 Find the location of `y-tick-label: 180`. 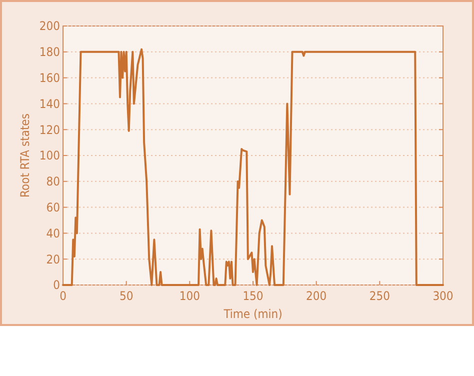

y-tick-label: 180 is located at coordinates (49, 52).